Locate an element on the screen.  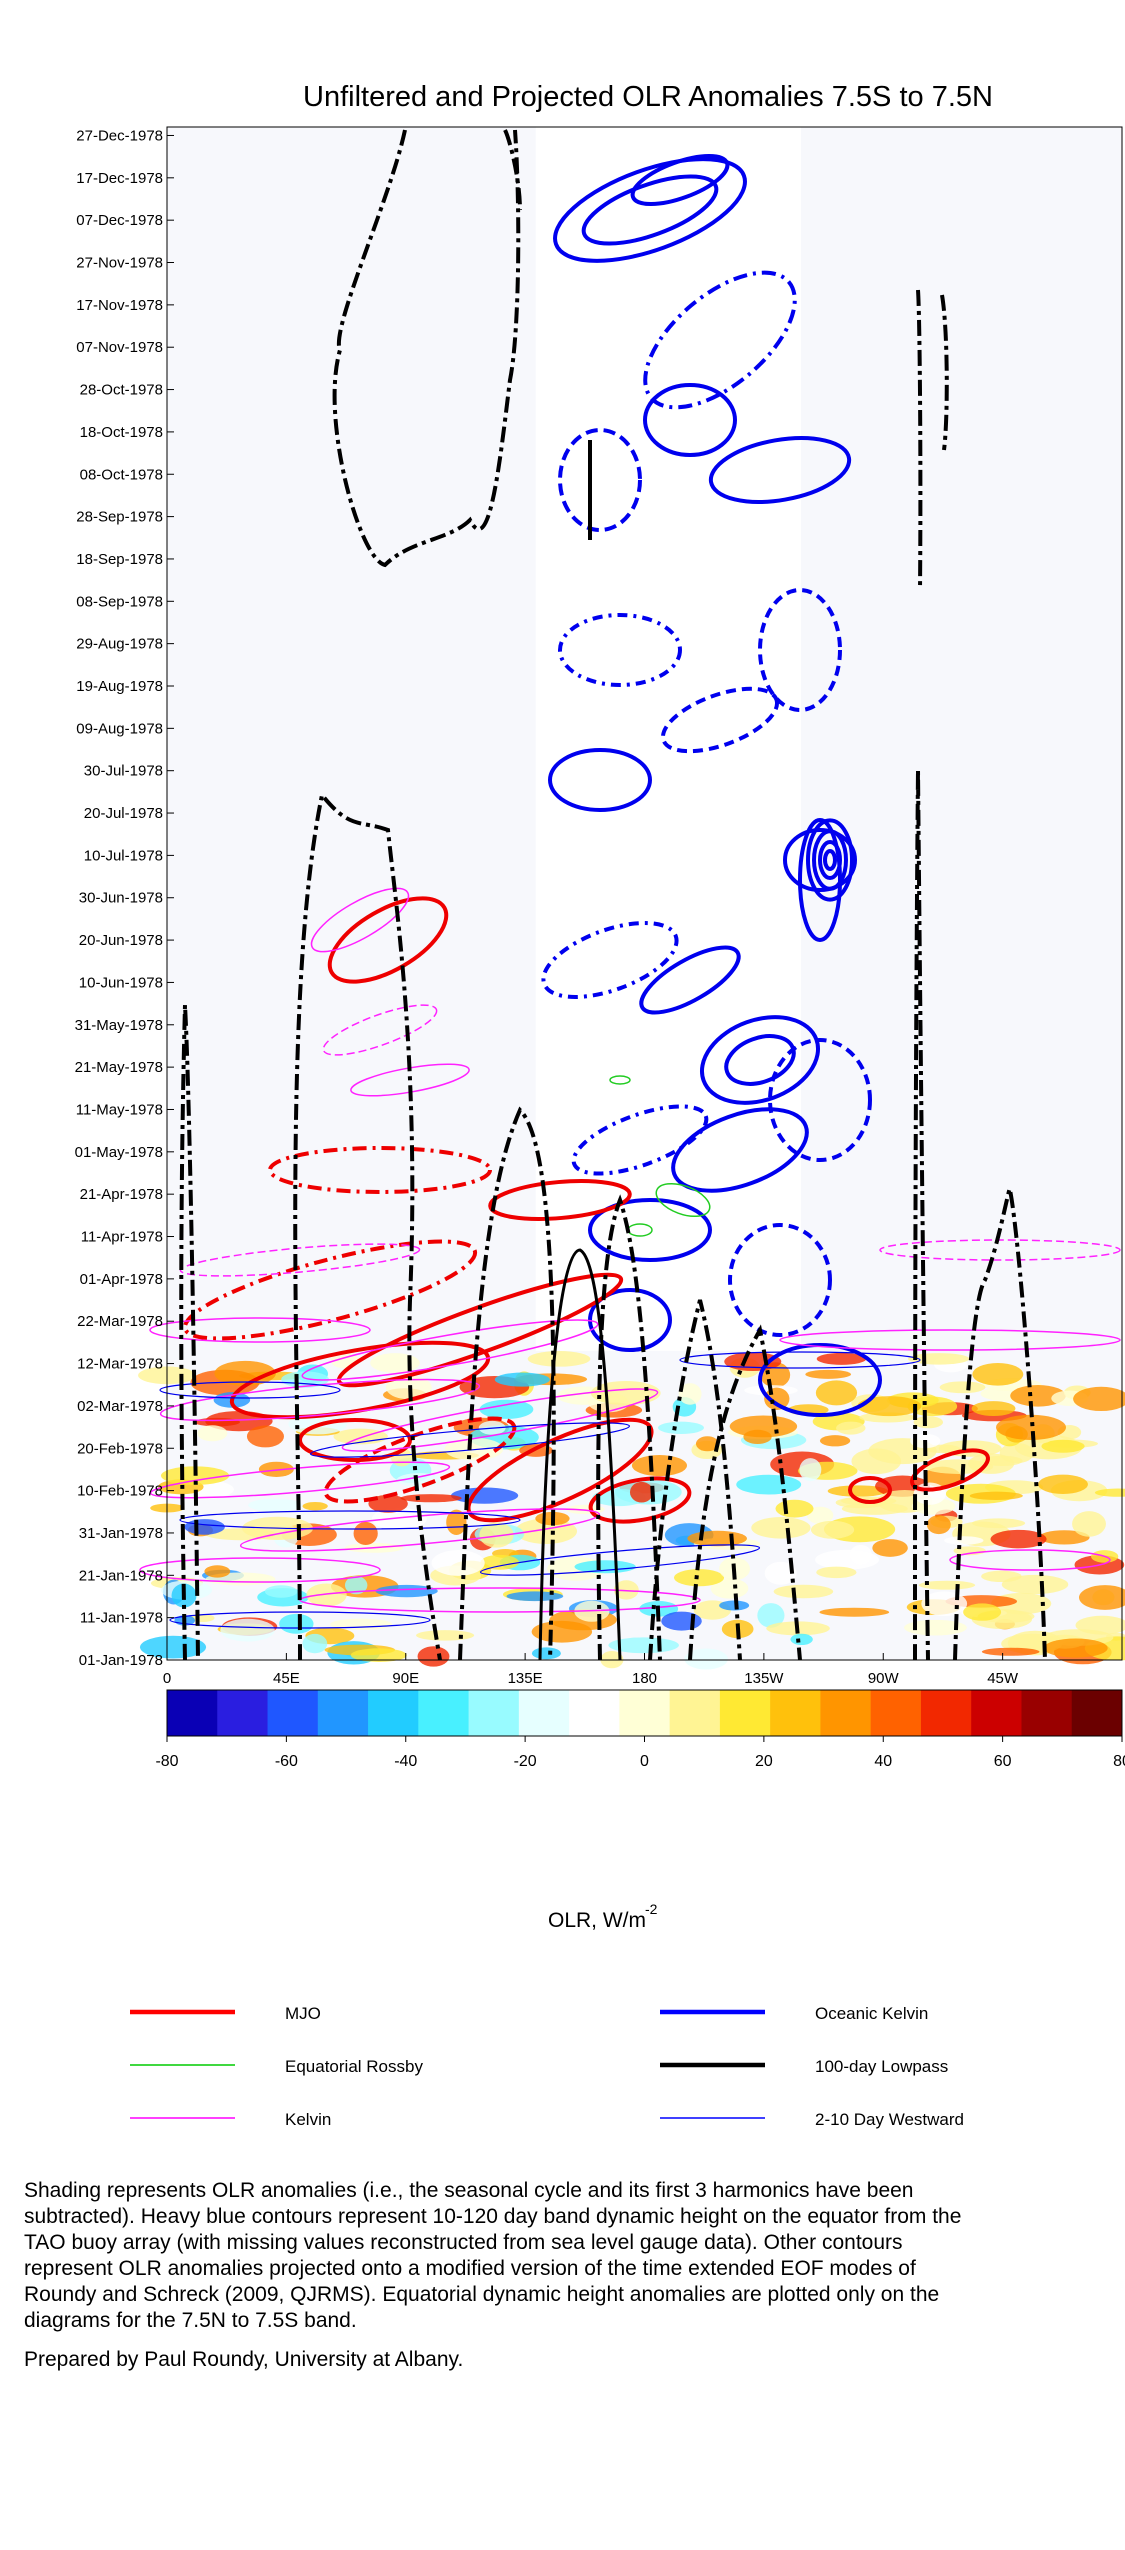
caption-line: diagrams for the 7.5N to 7.5S band. is located at coordinates (190, 2320).